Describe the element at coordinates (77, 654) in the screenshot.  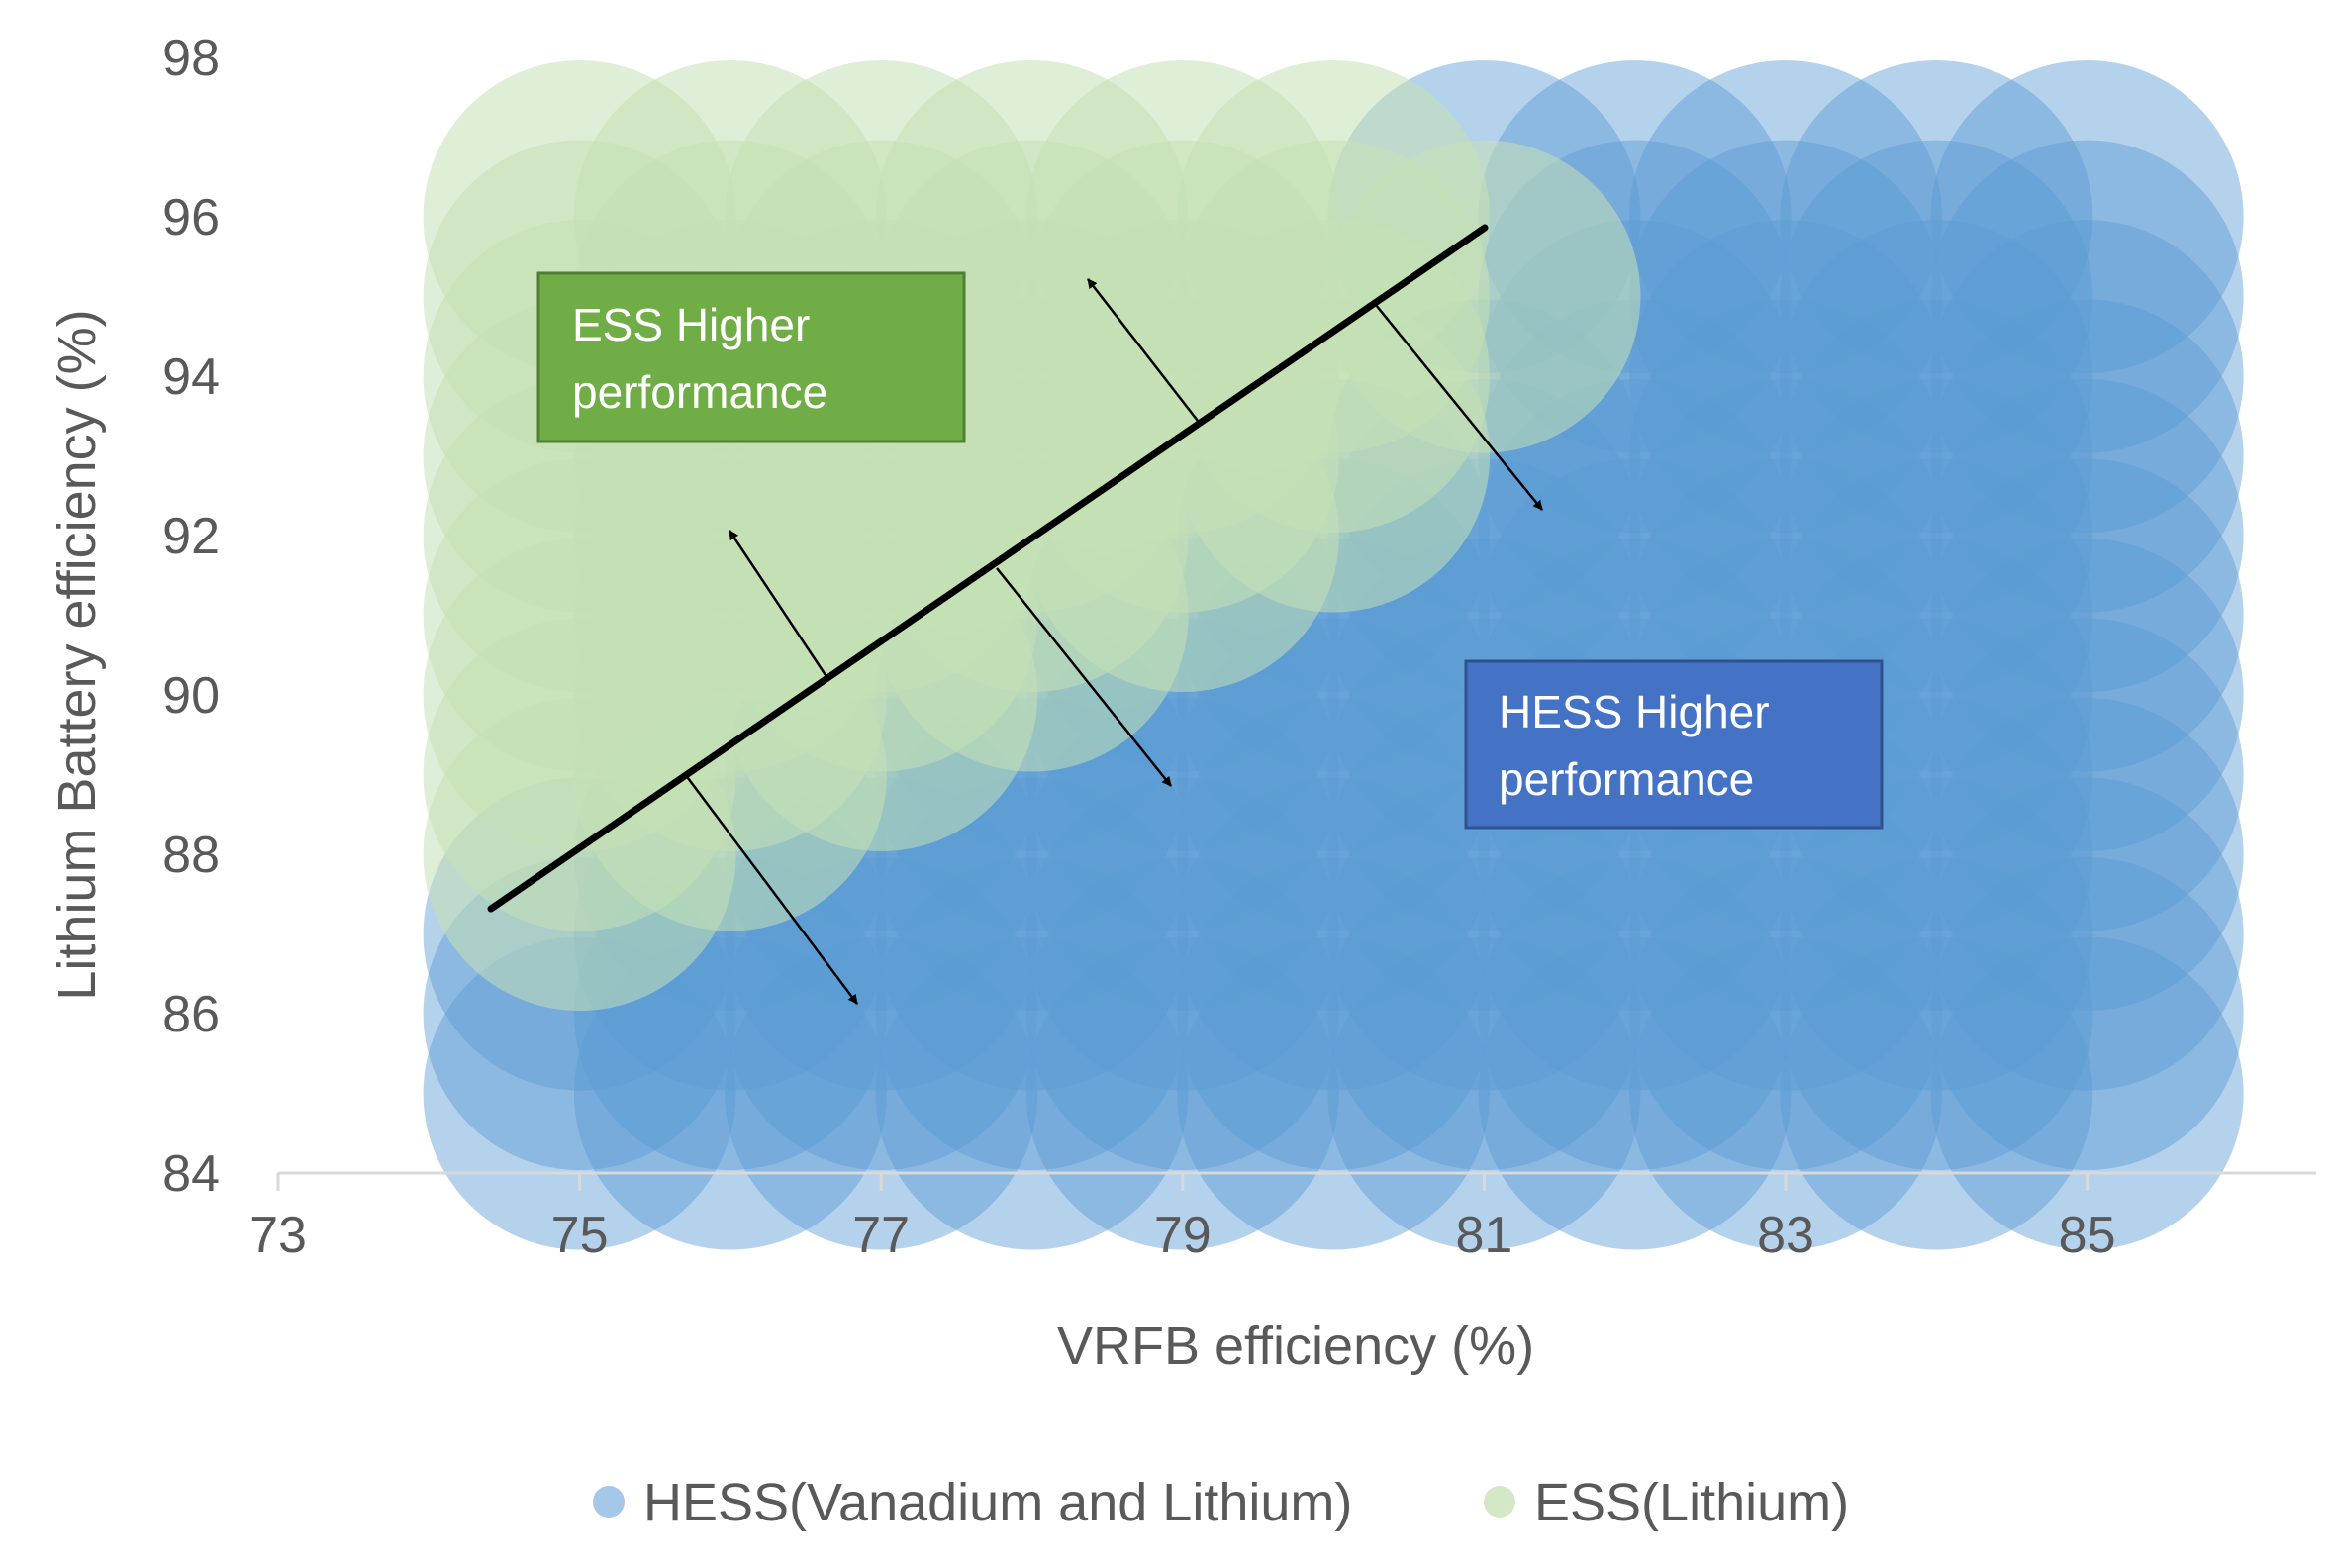
I see `y-axis-title: Lithium Battery efficiency (%)` at that location.